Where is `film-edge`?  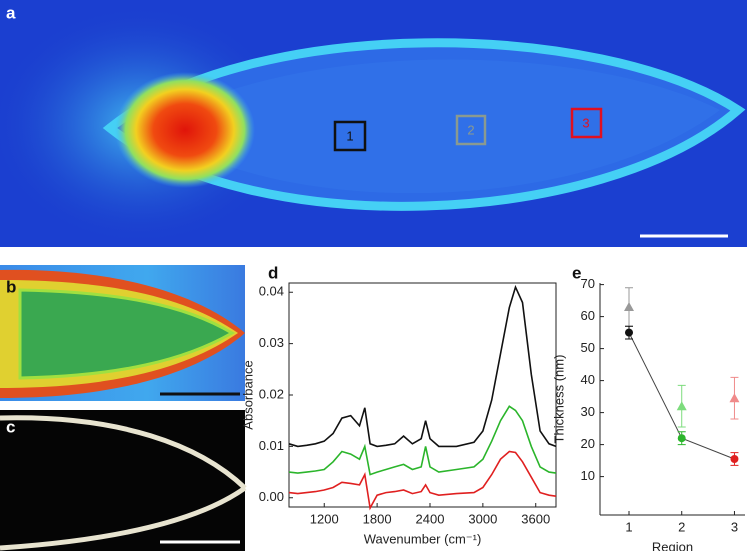 film-edge is located at coordinates (123, 483).